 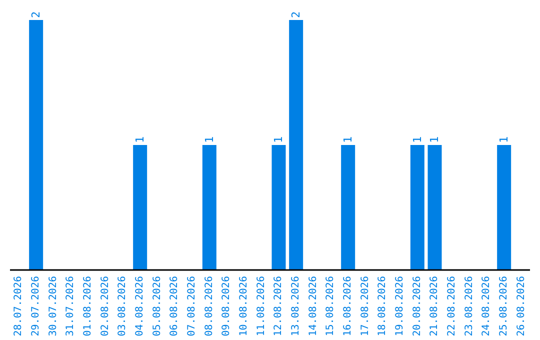 What do you see at coordinates (226, 306) in the screenshot?
I see `x-tick-label: 09.08.2026` at bounding box center [226, 306].